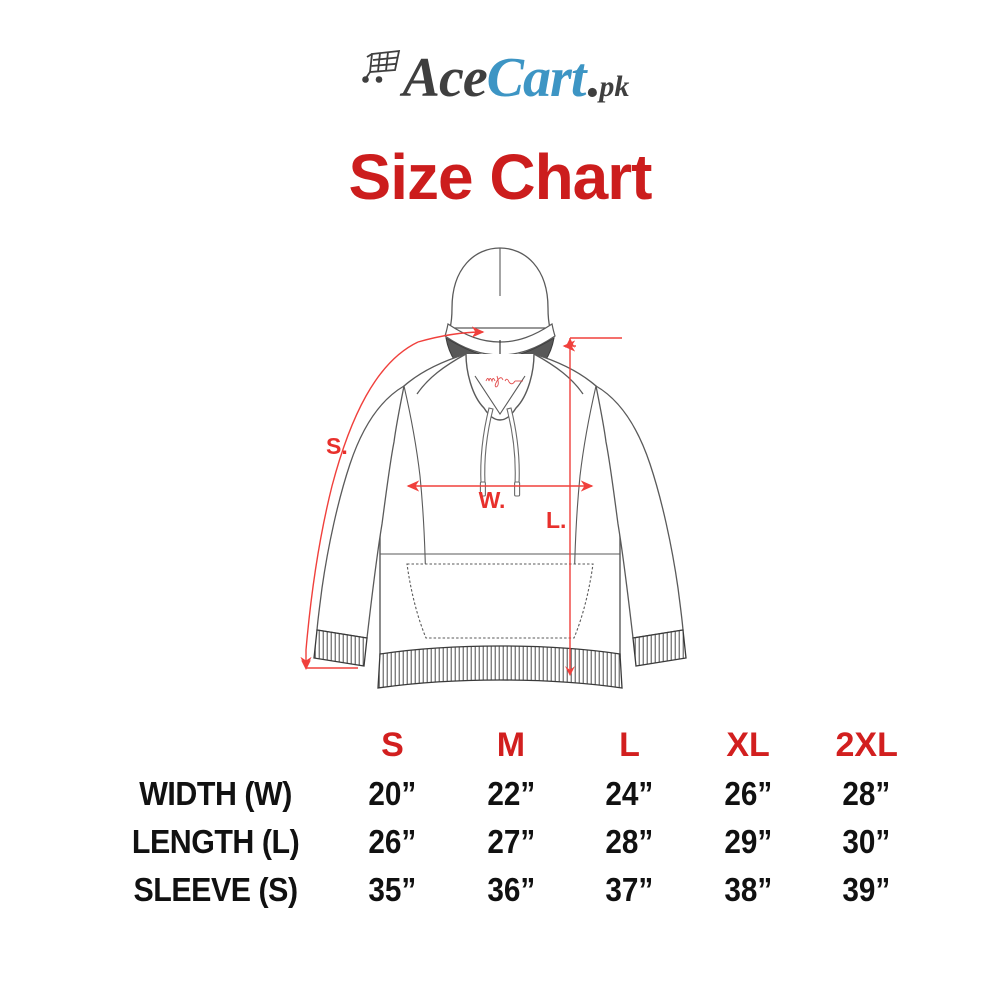 This screenshot has width=1000, height=1000. Describe the element at coordinates (215, 793) in the screenshot. I see `row-label-width: WIDTH (W)` at that location.